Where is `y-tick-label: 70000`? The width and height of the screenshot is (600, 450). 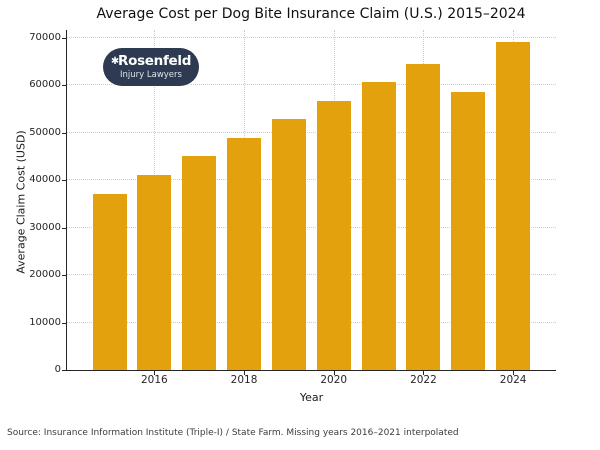
y-tick-label: 70000 is located at coordinates (45, 37).